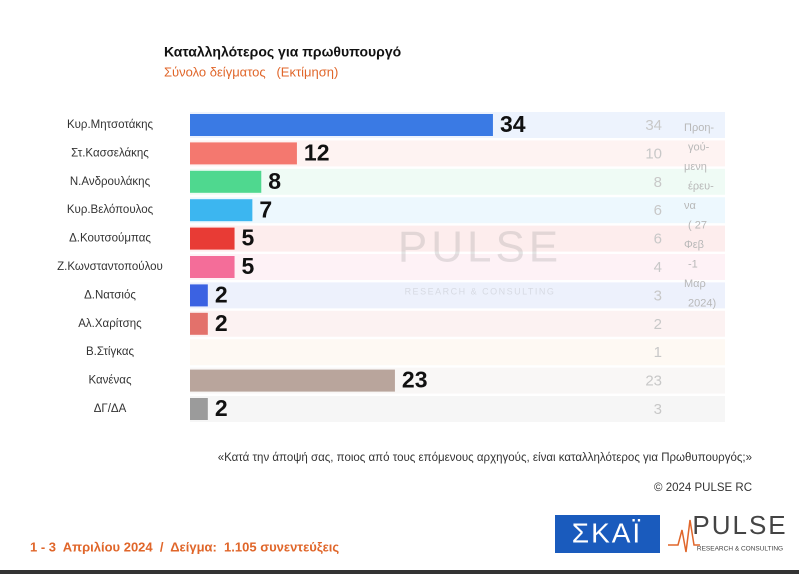  What do you see at coordinates (513, 124) in the screenshot?
I see `value-label: 34` at bounding box center [513, 124].